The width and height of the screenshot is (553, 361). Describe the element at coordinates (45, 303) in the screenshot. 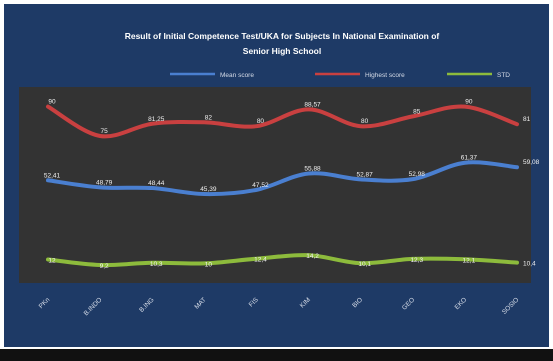

I see `x-tick-label-1: PKn` at that location.